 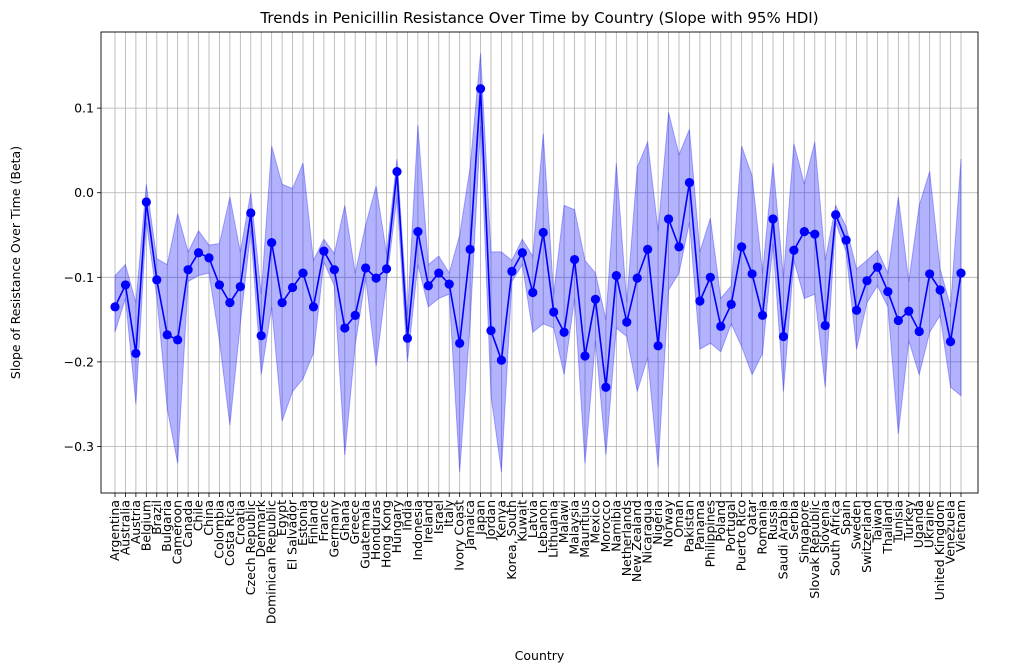 I want to click on x-tick-label: Singapore, so click(x=803, y=531).